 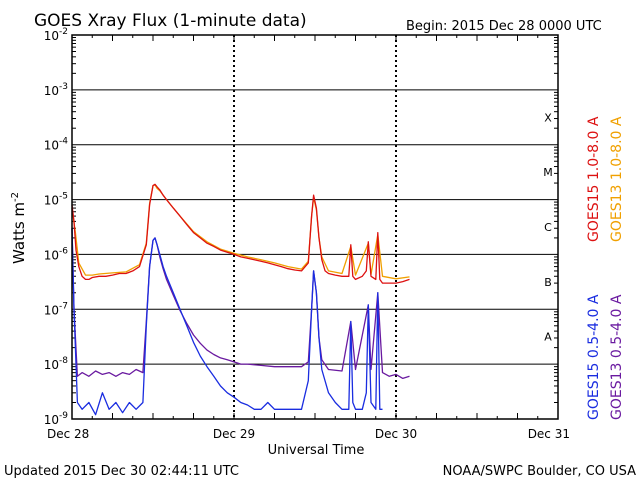 What do you see at coordinates (594, 357) in the screenshot?
I see `legend-goes15-short: GOES15 0.5-4.0 A` at bounding box center [594, 357].